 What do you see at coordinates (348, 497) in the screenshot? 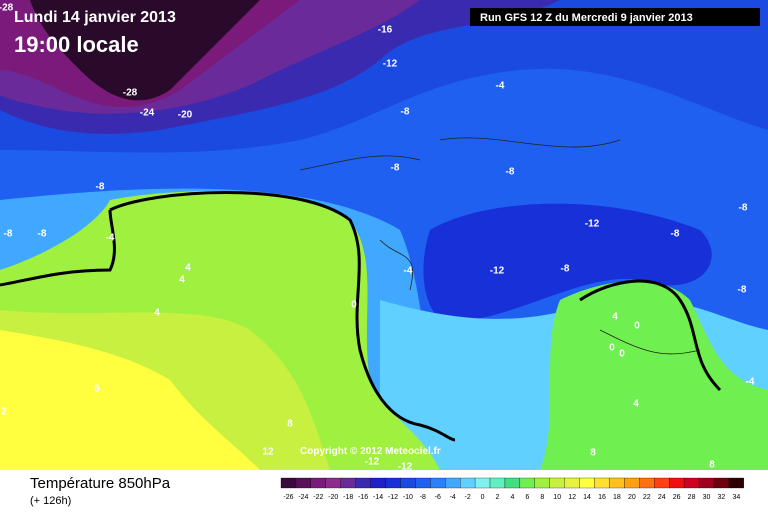
I see `scale-label: -18` at bounding box center [348, 497].